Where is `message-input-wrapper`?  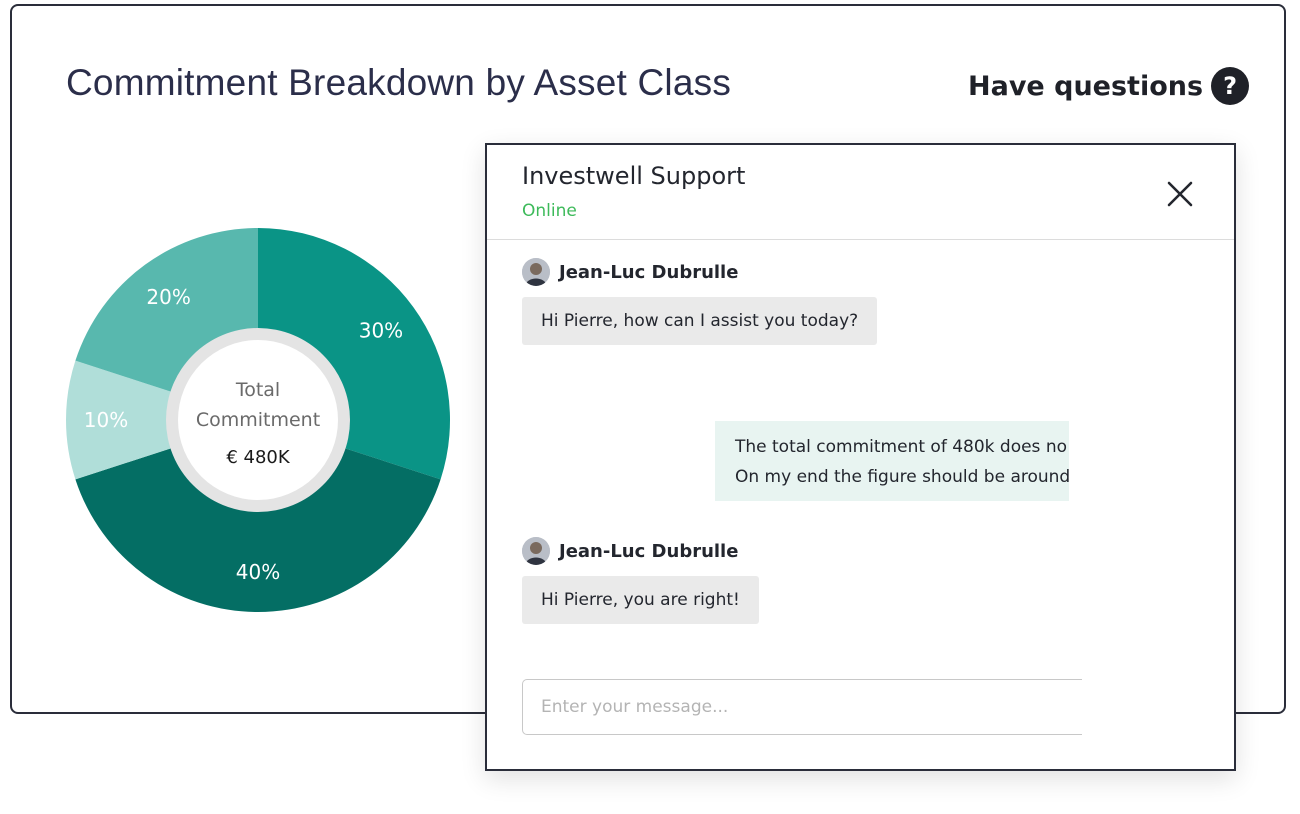
message-input-wrapper is located at coordinates (802, 707).